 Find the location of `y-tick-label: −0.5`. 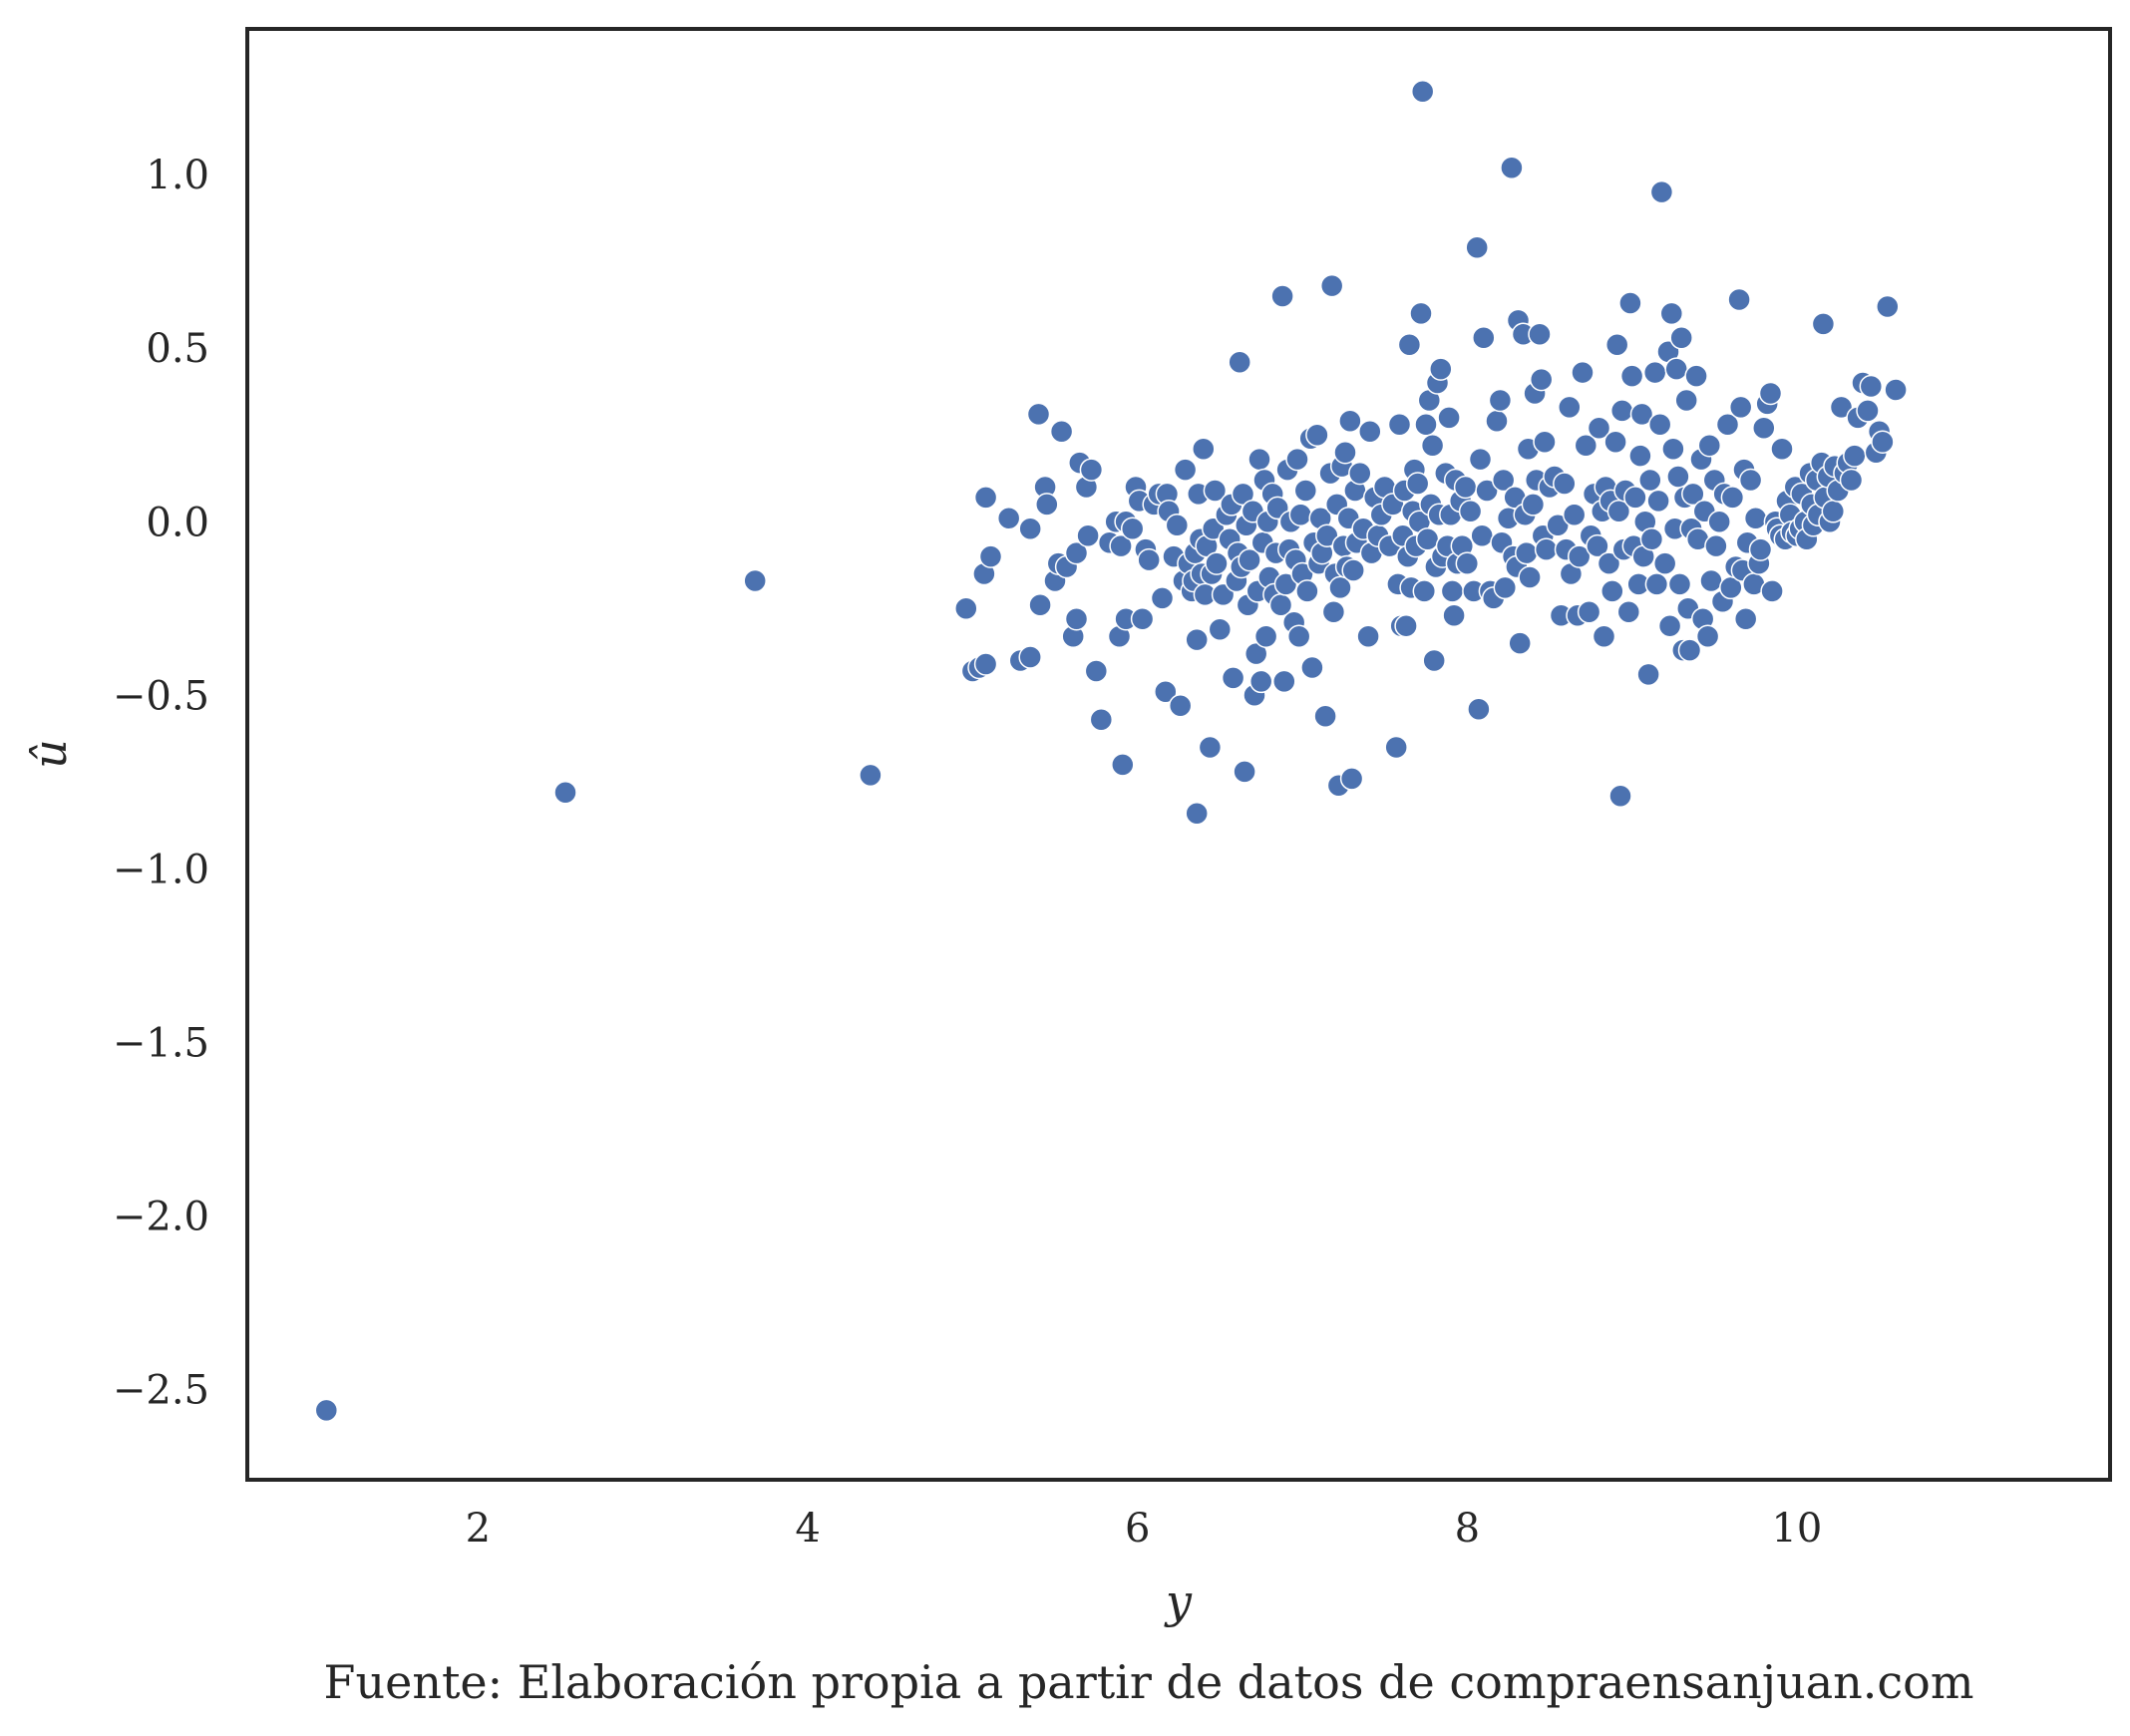

y-tick-label: −0.5 is located at coordinates (161, 696).